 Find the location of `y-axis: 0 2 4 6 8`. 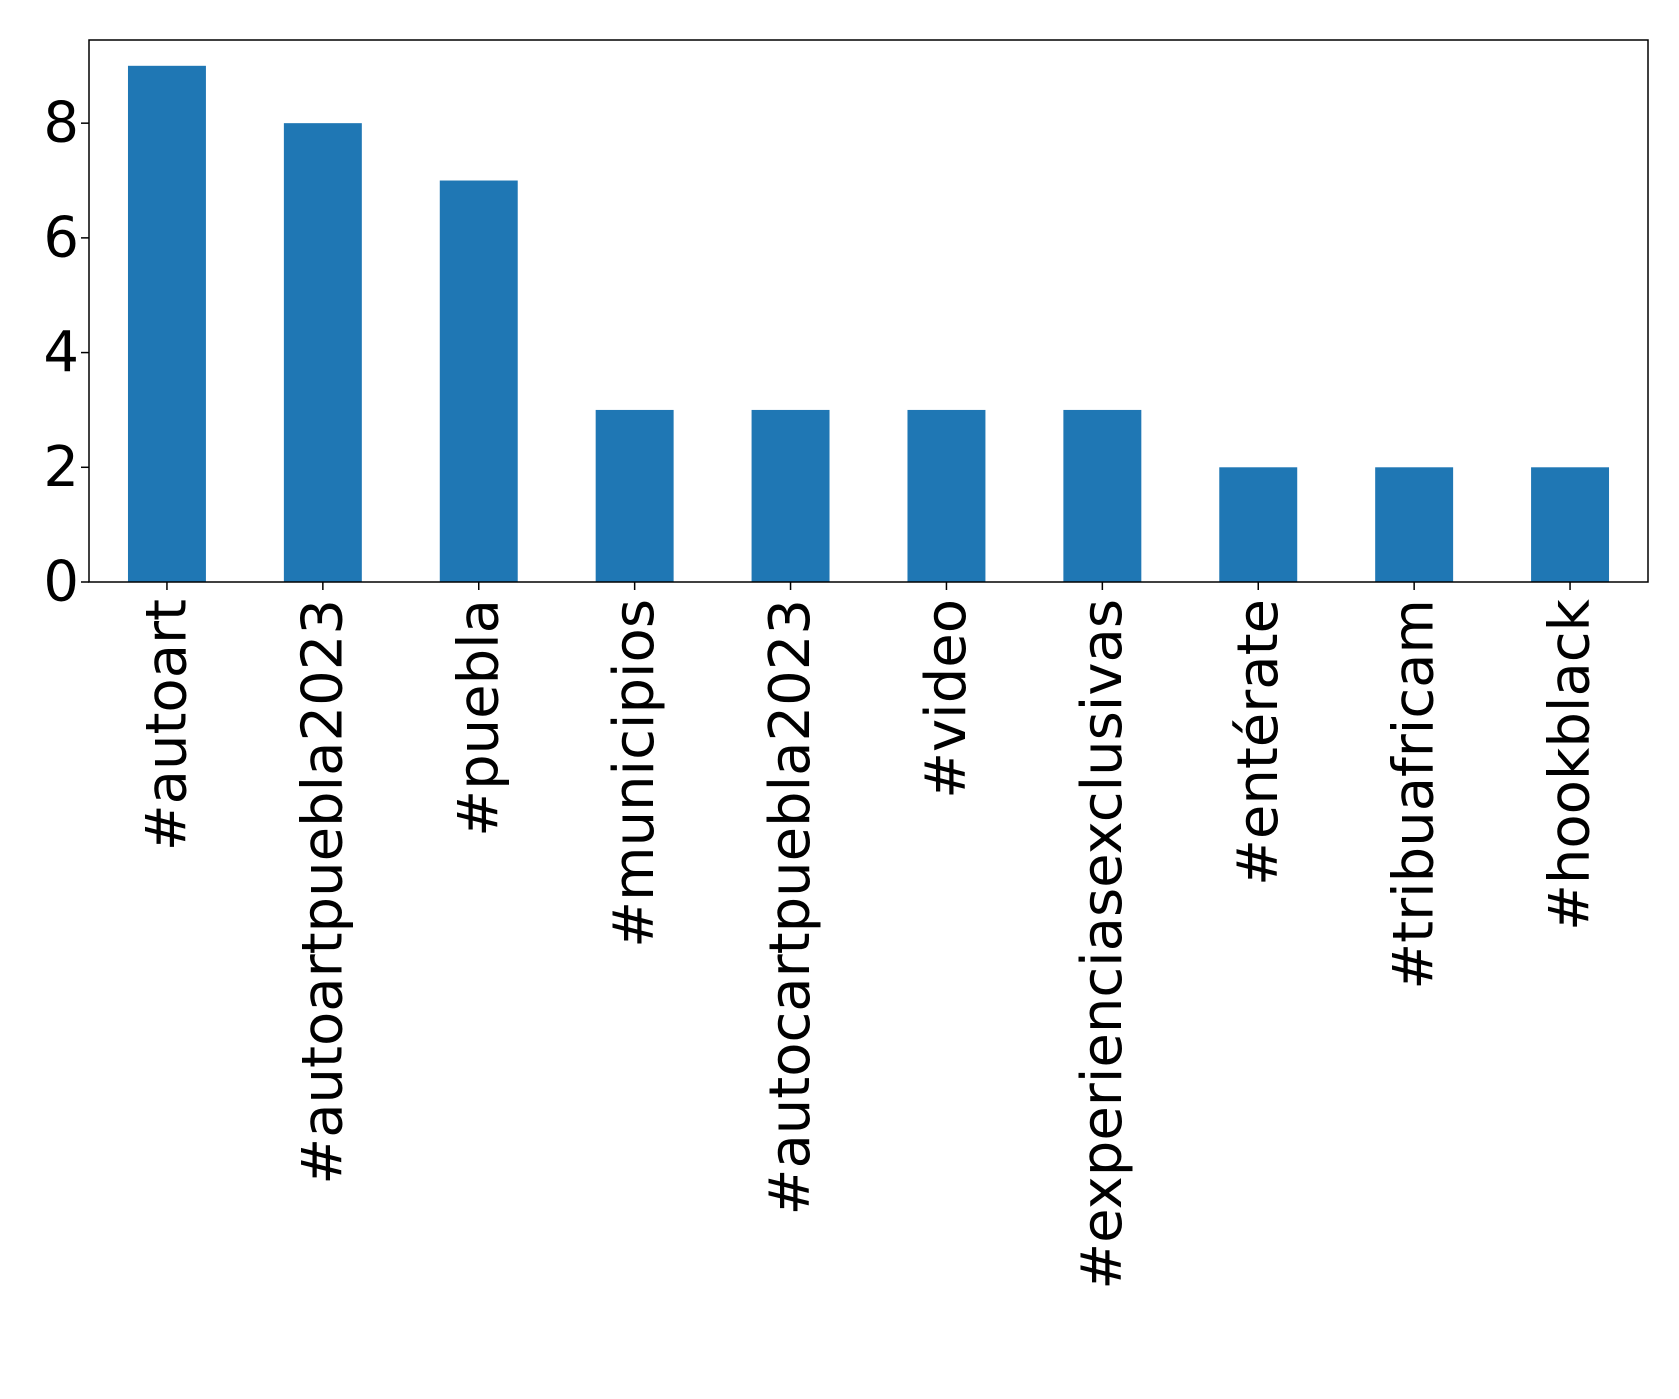

y-axis: 0 2 4 6 8 is located at coordinates (66, 353).